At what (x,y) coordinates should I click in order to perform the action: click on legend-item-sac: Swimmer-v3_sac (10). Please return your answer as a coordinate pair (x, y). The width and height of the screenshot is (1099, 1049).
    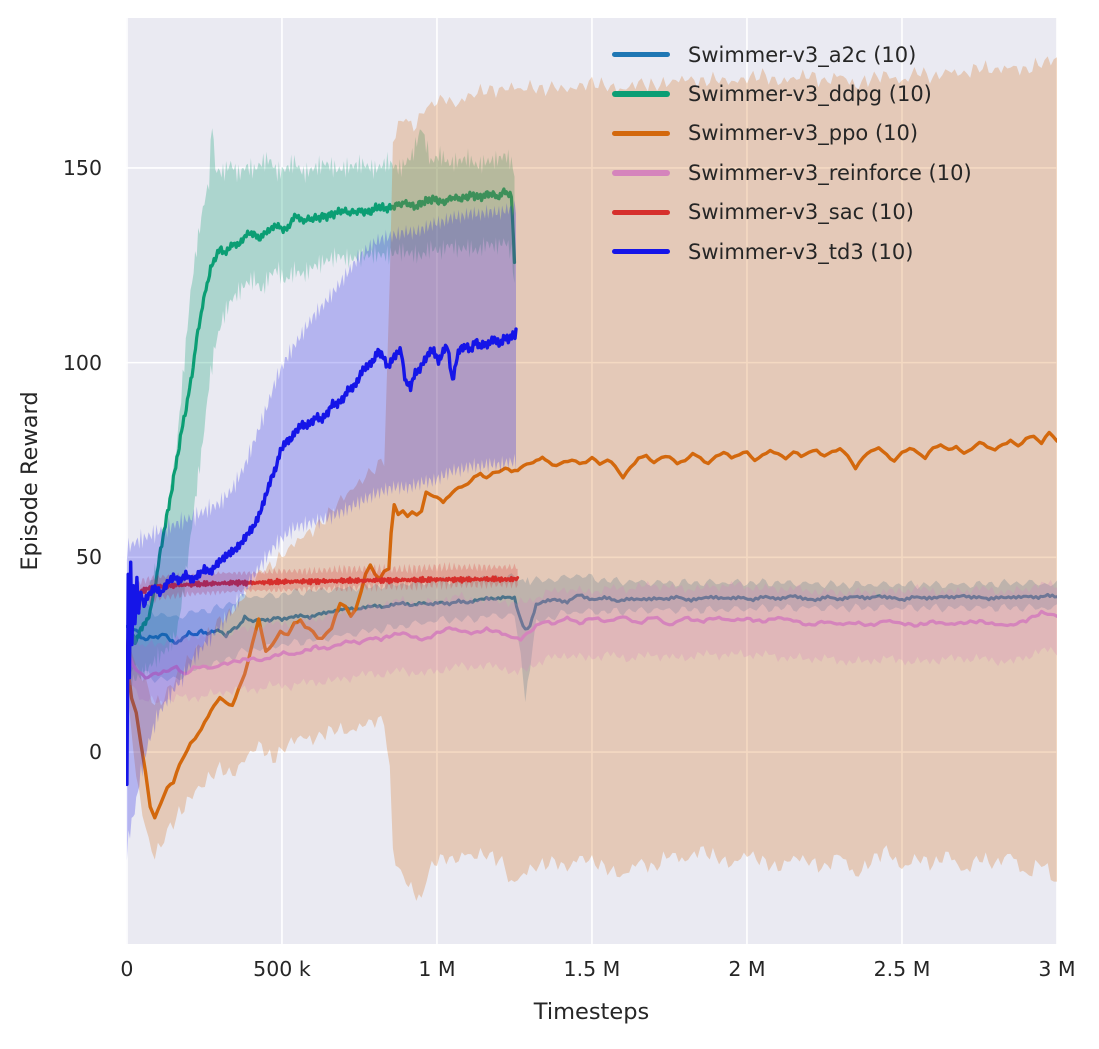
    Looking at the image, I should click on (792, 212).